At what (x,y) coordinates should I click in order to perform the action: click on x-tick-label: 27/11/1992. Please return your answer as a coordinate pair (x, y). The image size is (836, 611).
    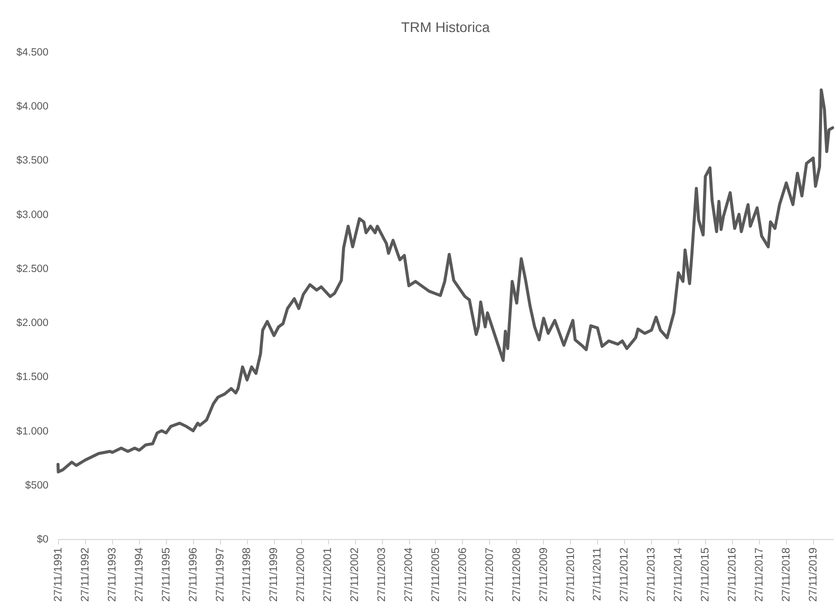
    Looking at the image, I should click on (86, 575).